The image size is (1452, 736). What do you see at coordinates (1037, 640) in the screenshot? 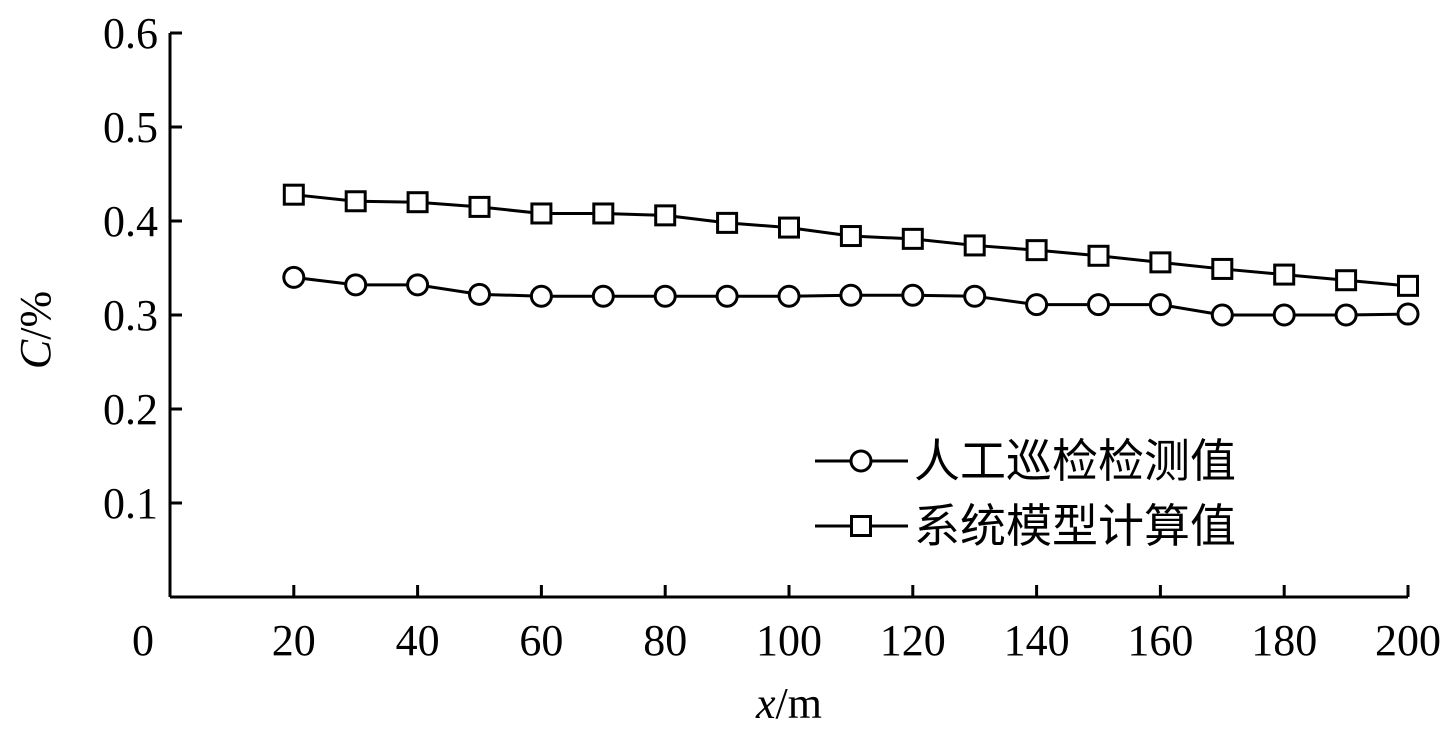
I see `x-tick-label: 140` at bounding box center [1037, 640].